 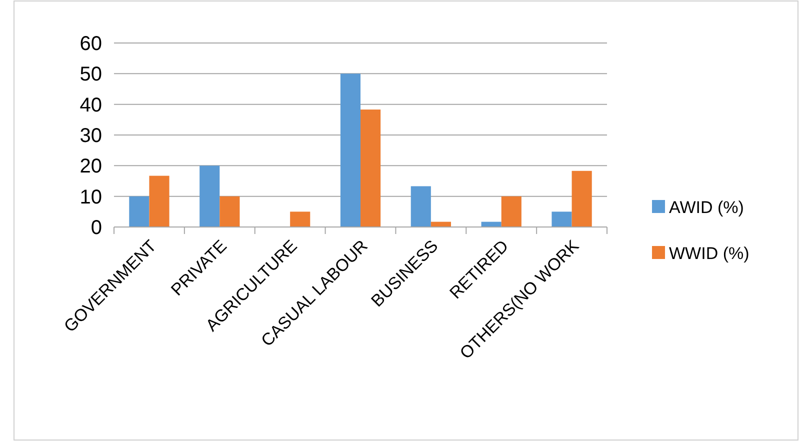 I want to click on y-tick-label: 0, so click(x=96, y=228).